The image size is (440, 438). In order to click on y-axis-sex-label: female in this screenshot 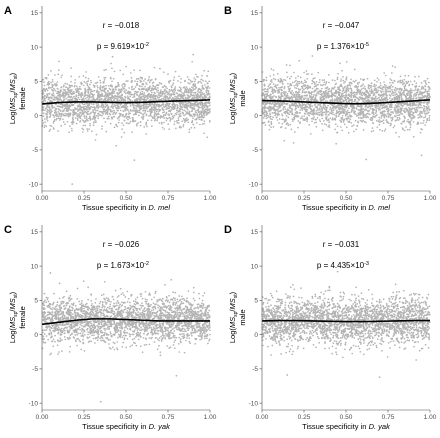, I will do `click(22, 98)`.